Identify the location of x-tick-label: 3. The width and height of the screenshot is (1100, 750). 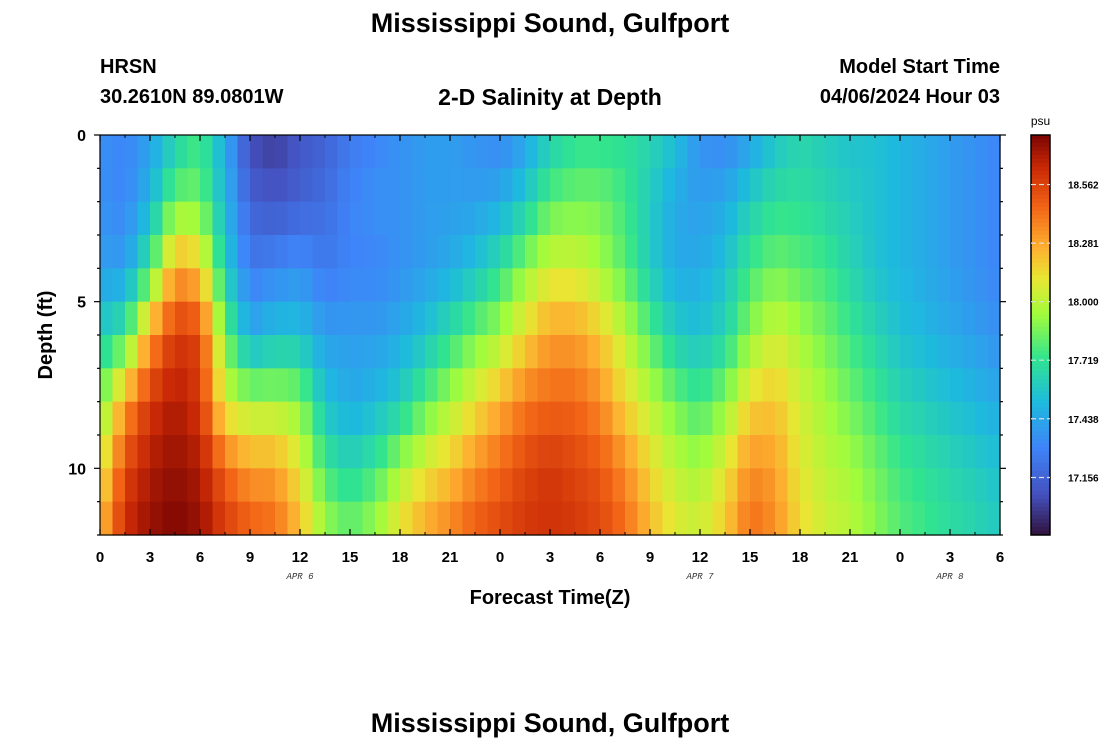
(950, 557).